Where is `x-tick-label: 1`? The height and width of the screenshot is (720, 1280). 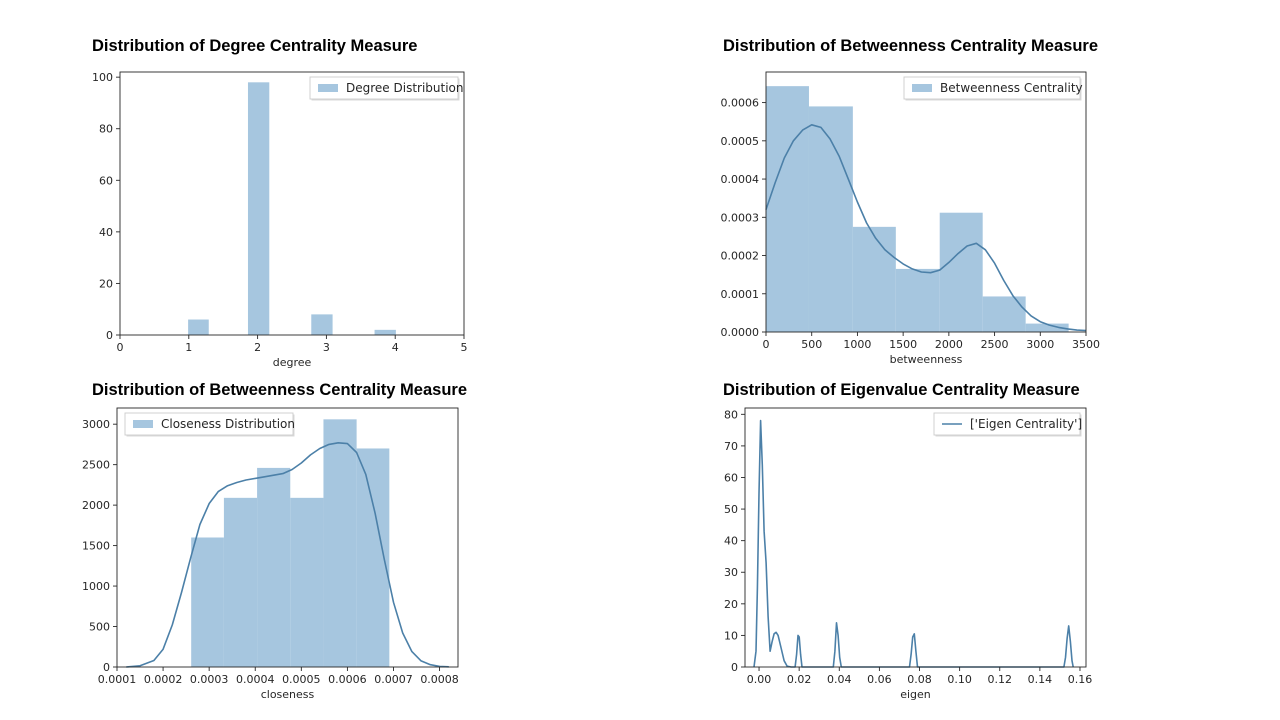 x-tick-label: 1 is located at coordinates (188, 347).